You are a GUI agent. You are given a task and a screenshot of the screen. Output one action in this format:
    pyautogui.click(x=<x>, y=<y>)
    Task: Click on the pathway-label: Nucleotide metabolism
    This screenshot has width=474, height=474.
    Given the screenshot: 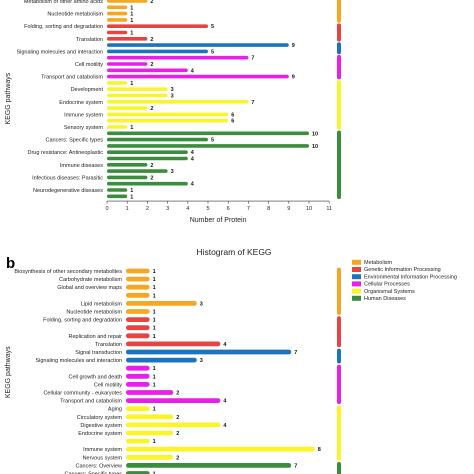 What is the action you would take?
    pyautogui.click(x=94, y=313)
    